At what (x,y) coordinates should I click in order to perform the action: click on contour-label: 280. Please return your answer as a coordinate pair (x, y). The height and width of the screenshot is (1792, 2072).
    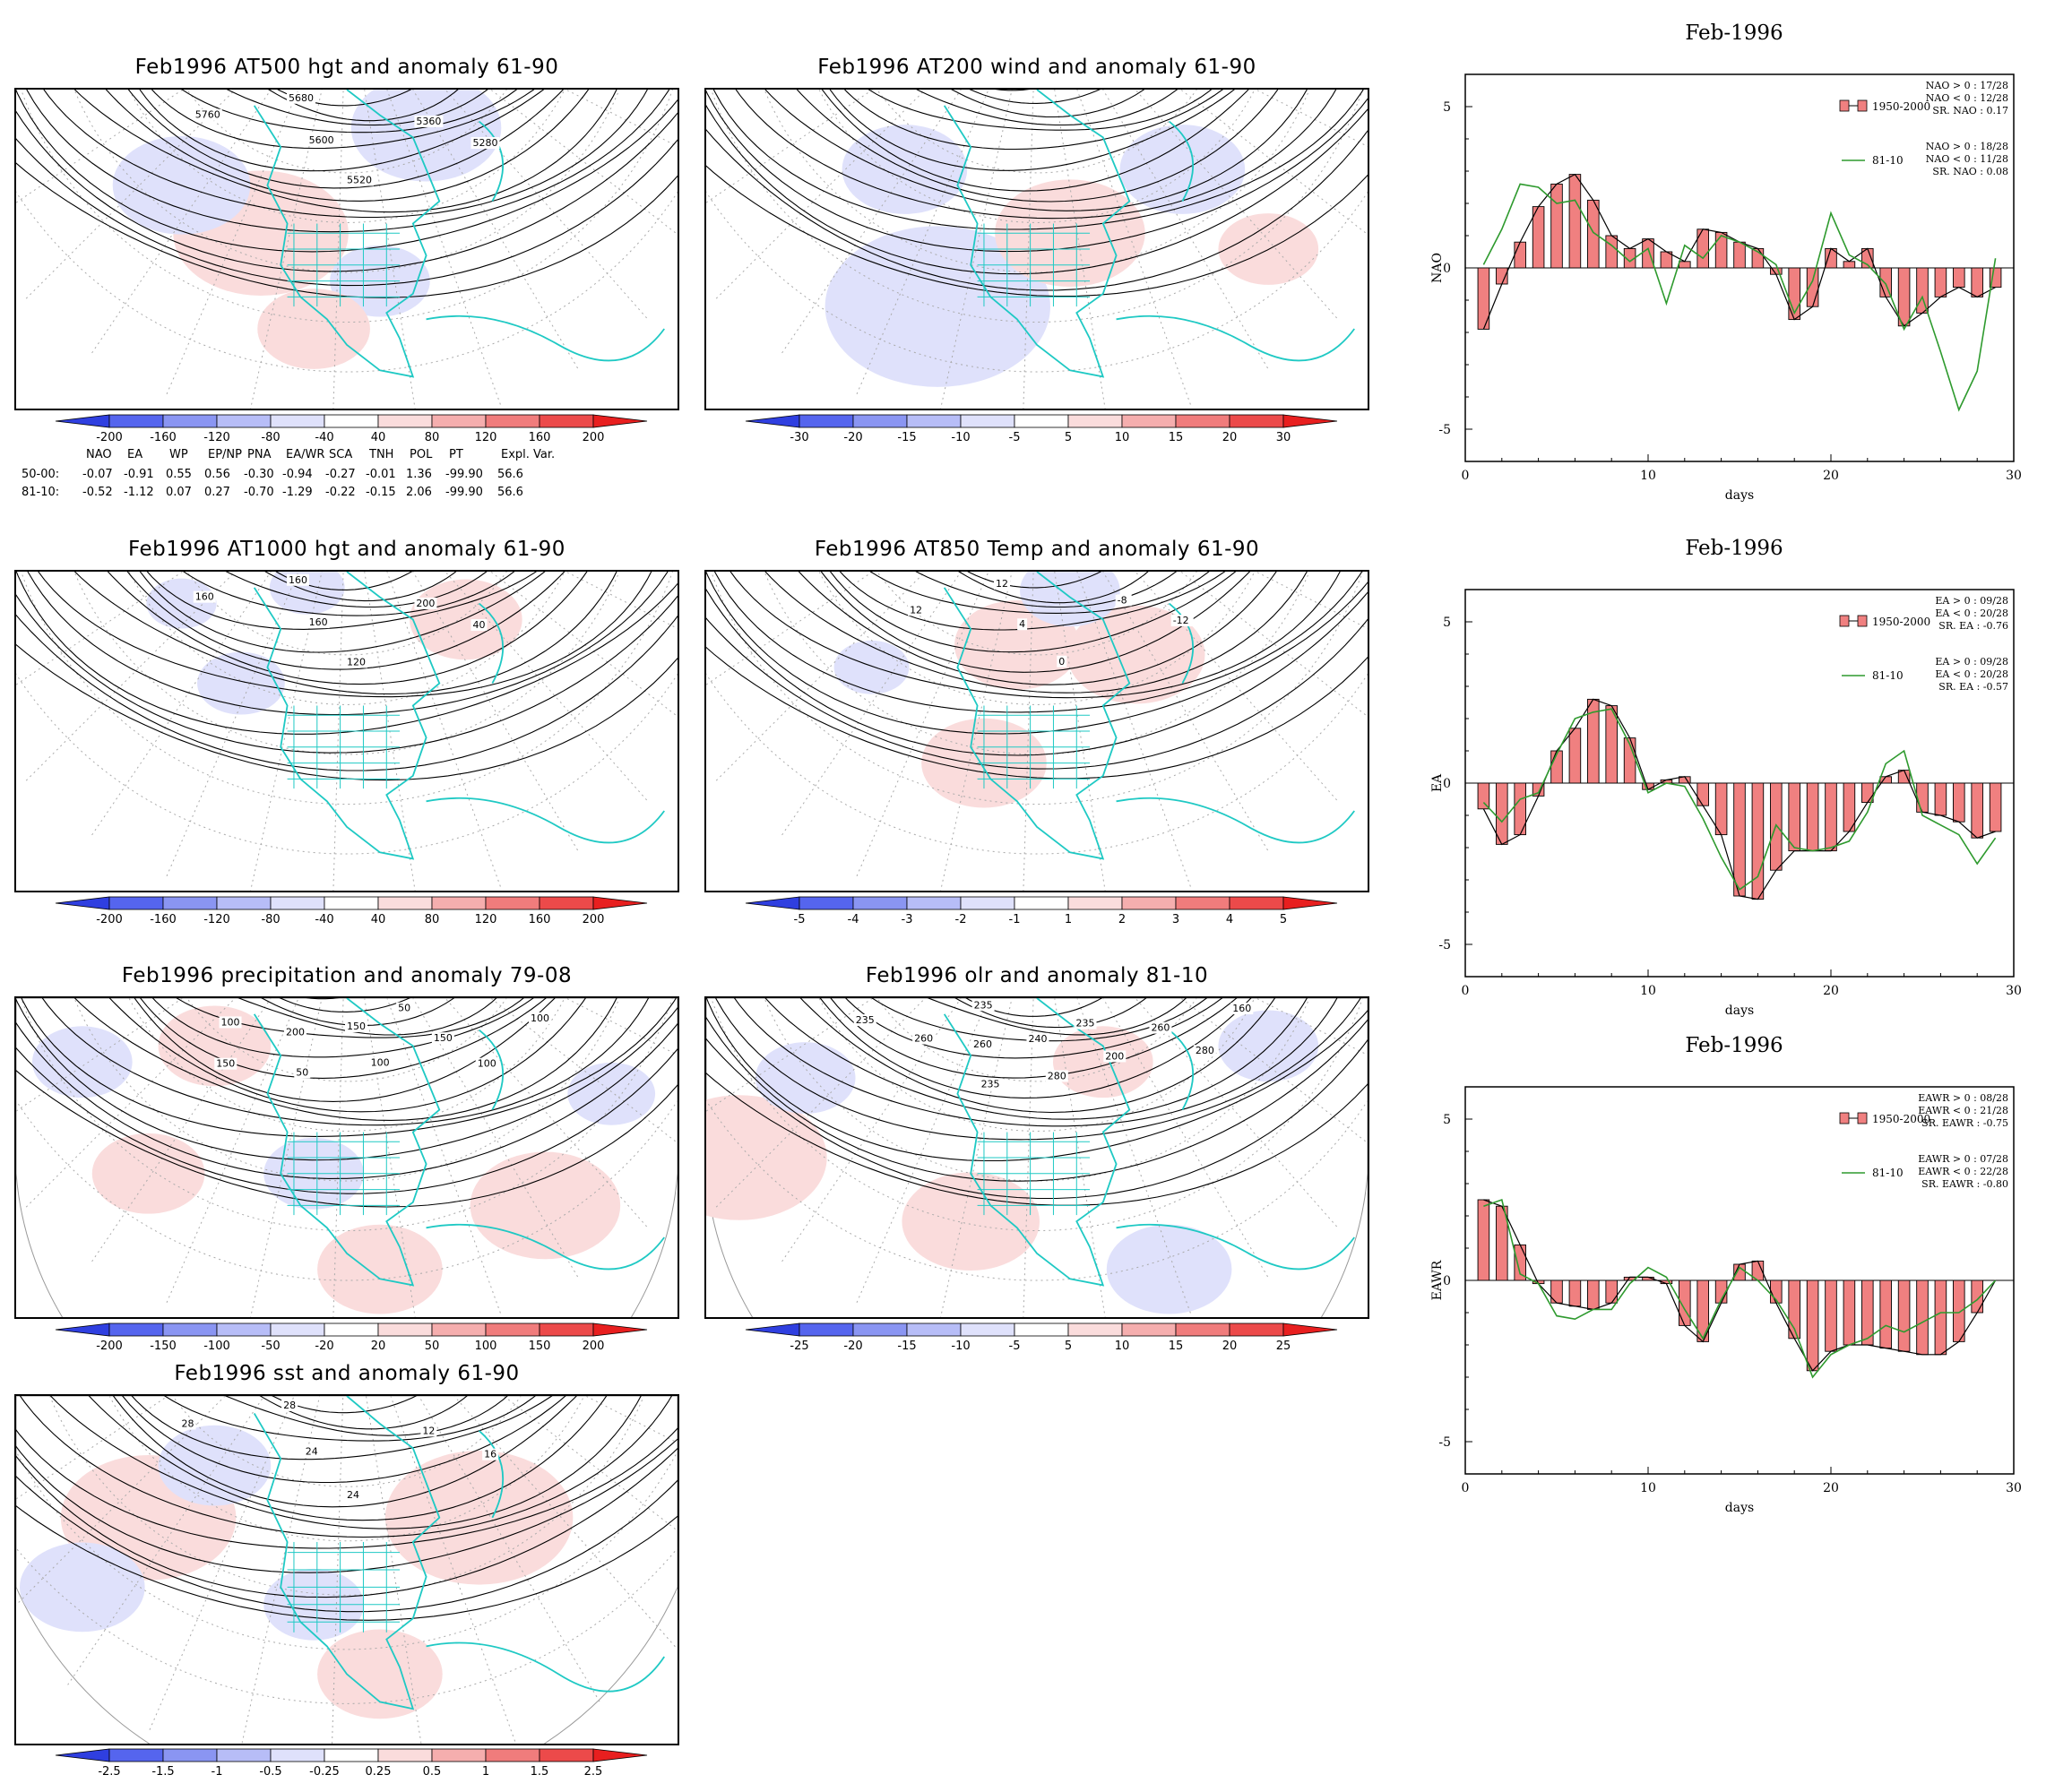
    Looking at the image, I should click on (1057, 1076).